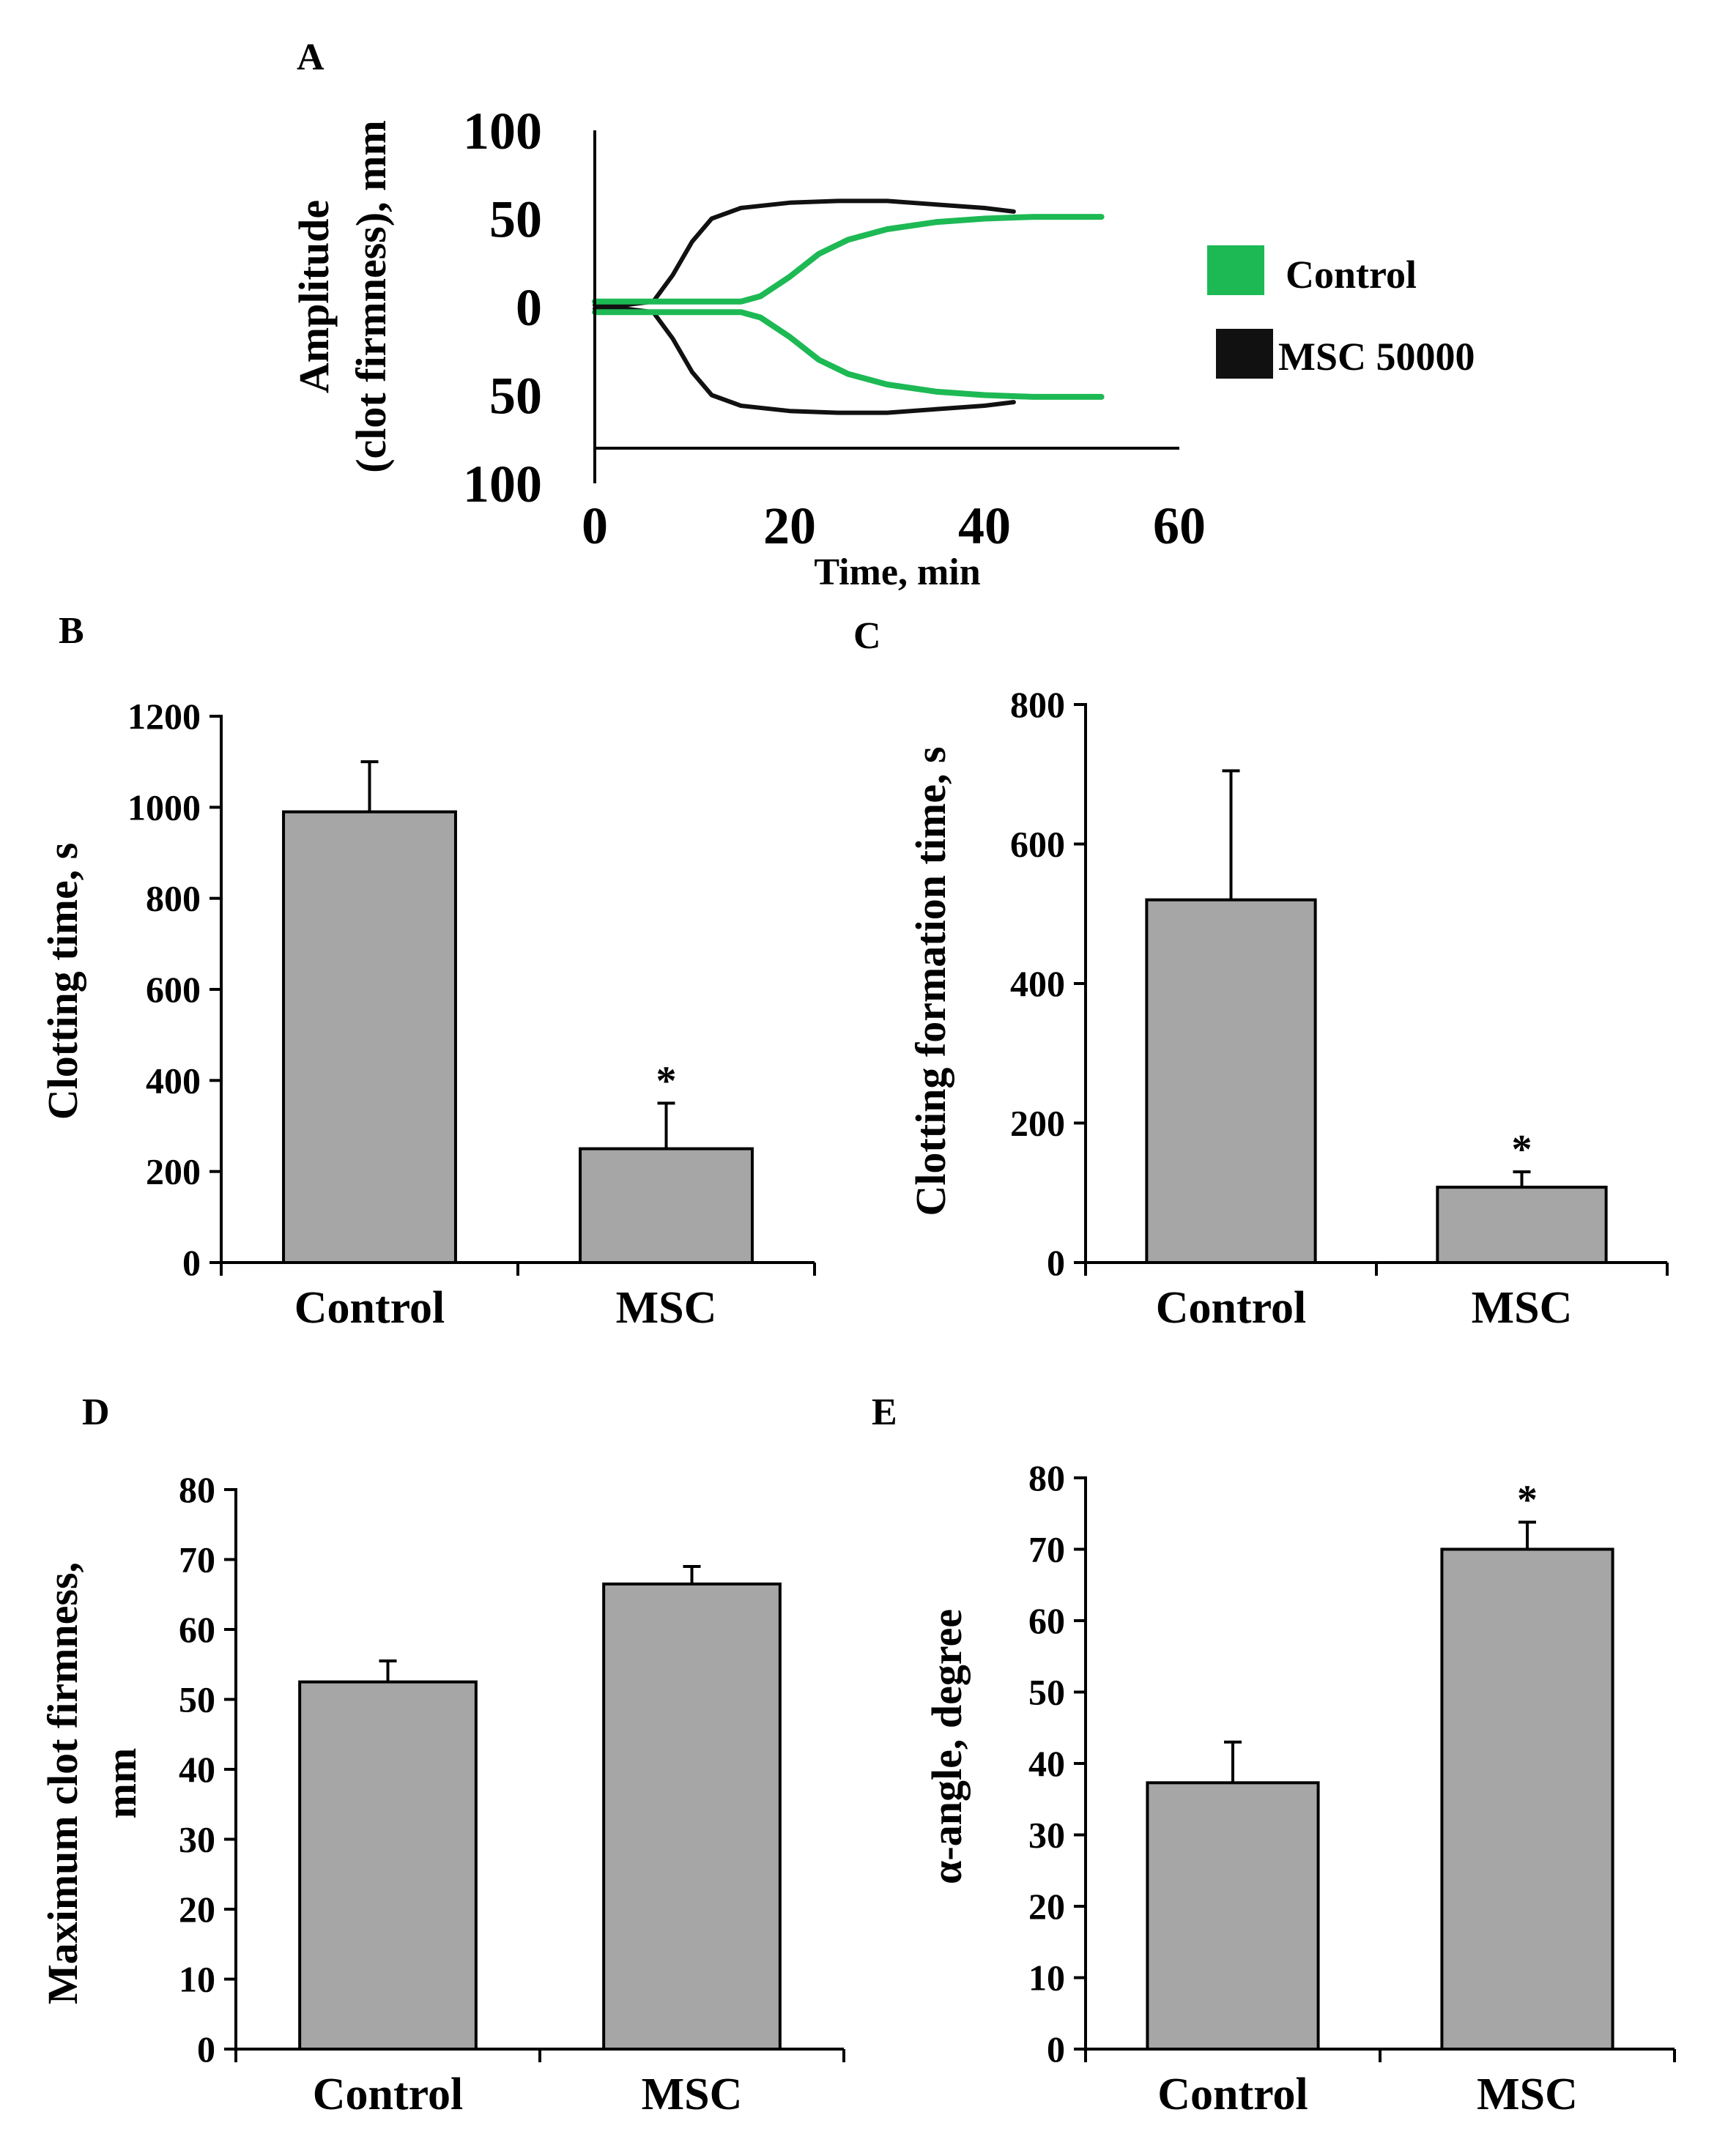 This screenshot has width=1717, height=2156. Describe the element at coordinates (370, 1308) in the screenshot. I see `b-x-tick-label-control: Control` at that location.